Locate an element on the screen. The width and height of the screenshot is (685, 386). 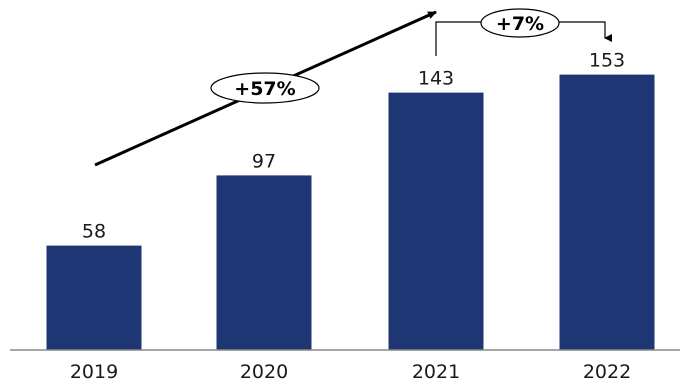
growth-connector-7: +7% is located at coordinates (523, 32).